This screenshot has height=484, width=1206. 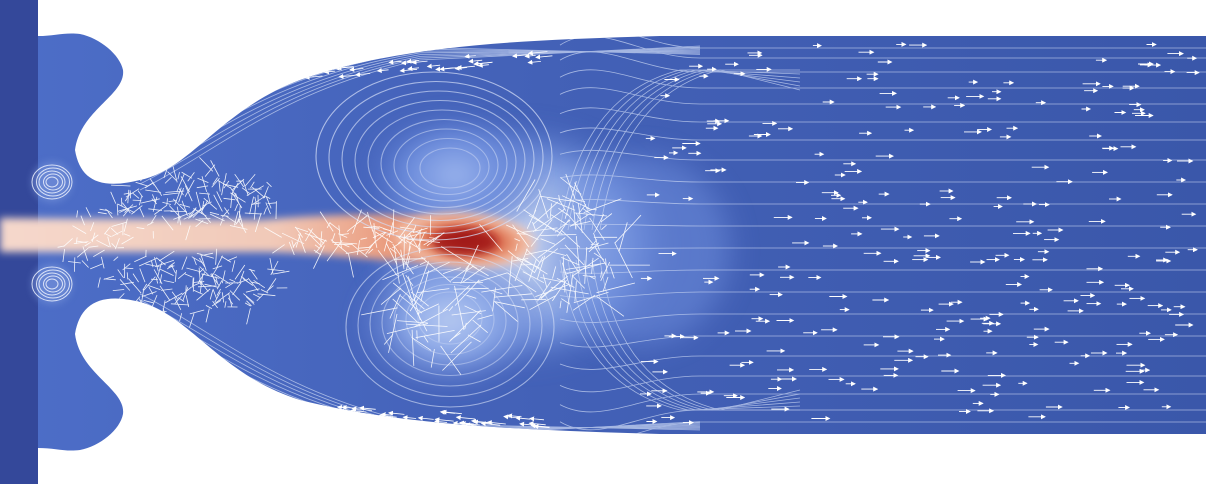 What do you see at coordinates (465, 242) in the screenshot?
I see `hot-spot-core` at bounding box center [465, 242].